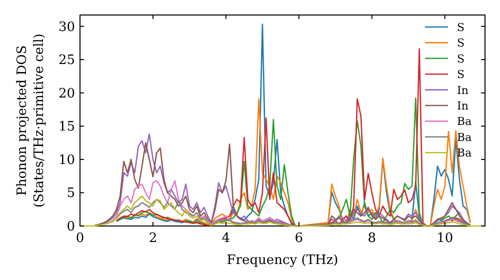  I want to click on y-tick-label: 15, so click(66, 127).